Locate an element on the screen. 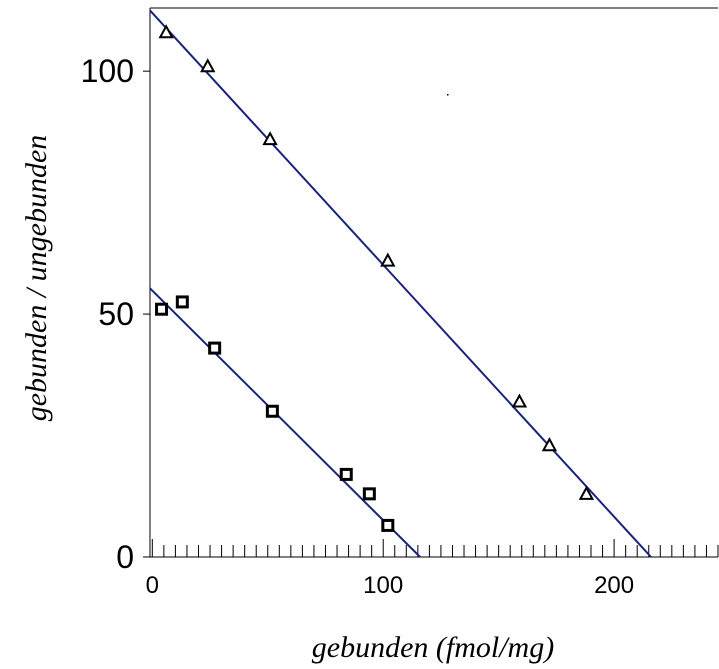 The image size is (719, 669). y-tick-label: 50 is located at coordinates (116, 314).